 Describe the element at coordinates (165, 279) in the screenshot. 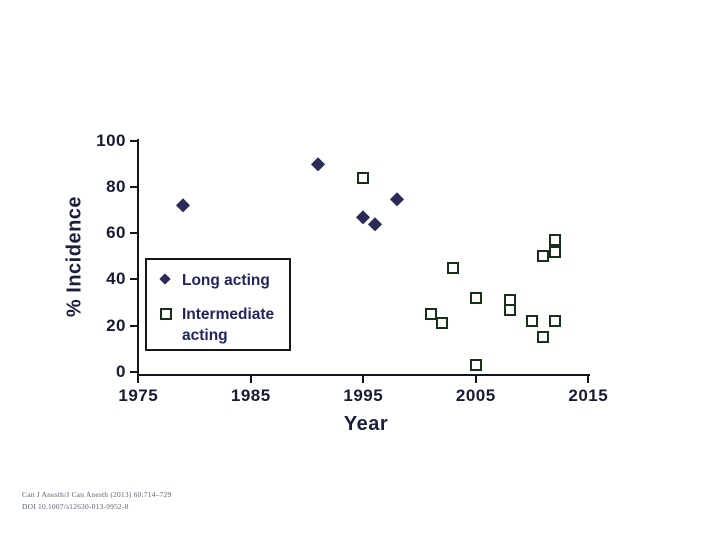

I see `filled-diamond-icon` at that location.